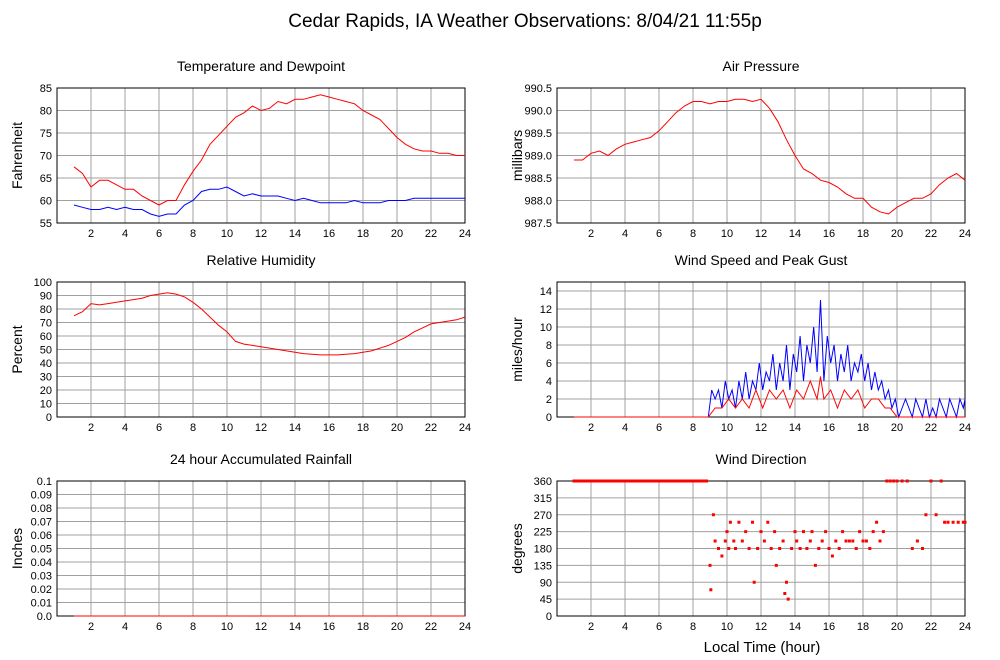  Describe the element at coordinates (261, 260) in the screenshot. I see `chart-title: Relative Humidity` at that location.